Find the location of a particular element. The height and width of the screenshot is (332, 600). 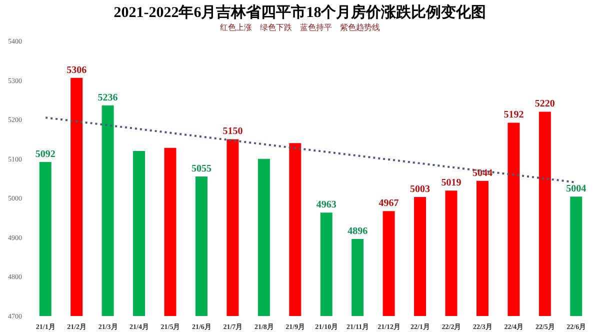

data-label: 5055 is located at coordinates (201, 169).